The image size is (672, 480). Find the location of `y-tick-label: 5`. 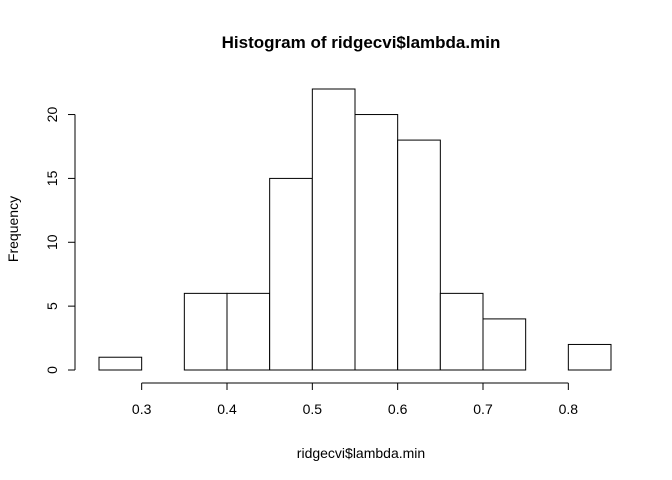

y-tick-label: 5 is located at coordinates (52, 306).